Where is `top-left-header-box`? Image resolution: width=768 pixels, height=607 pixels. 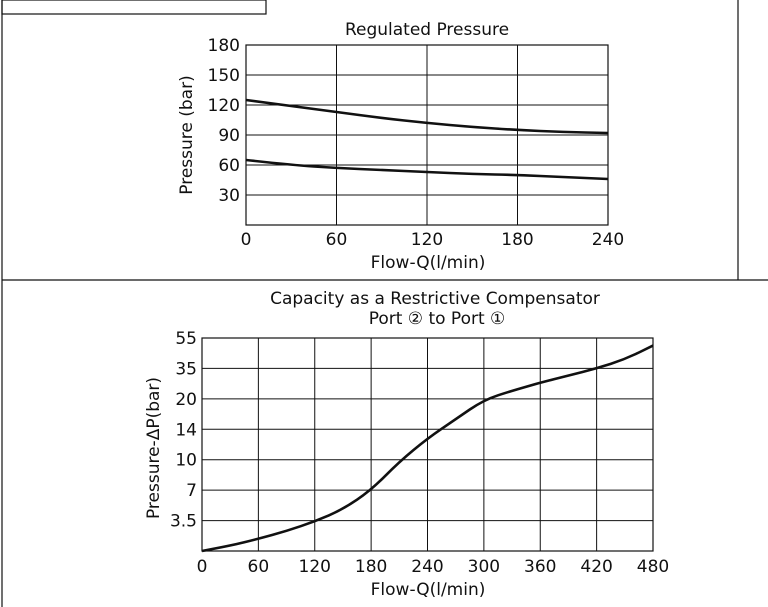
top-left-header-box is located at coordinates (134, 7).